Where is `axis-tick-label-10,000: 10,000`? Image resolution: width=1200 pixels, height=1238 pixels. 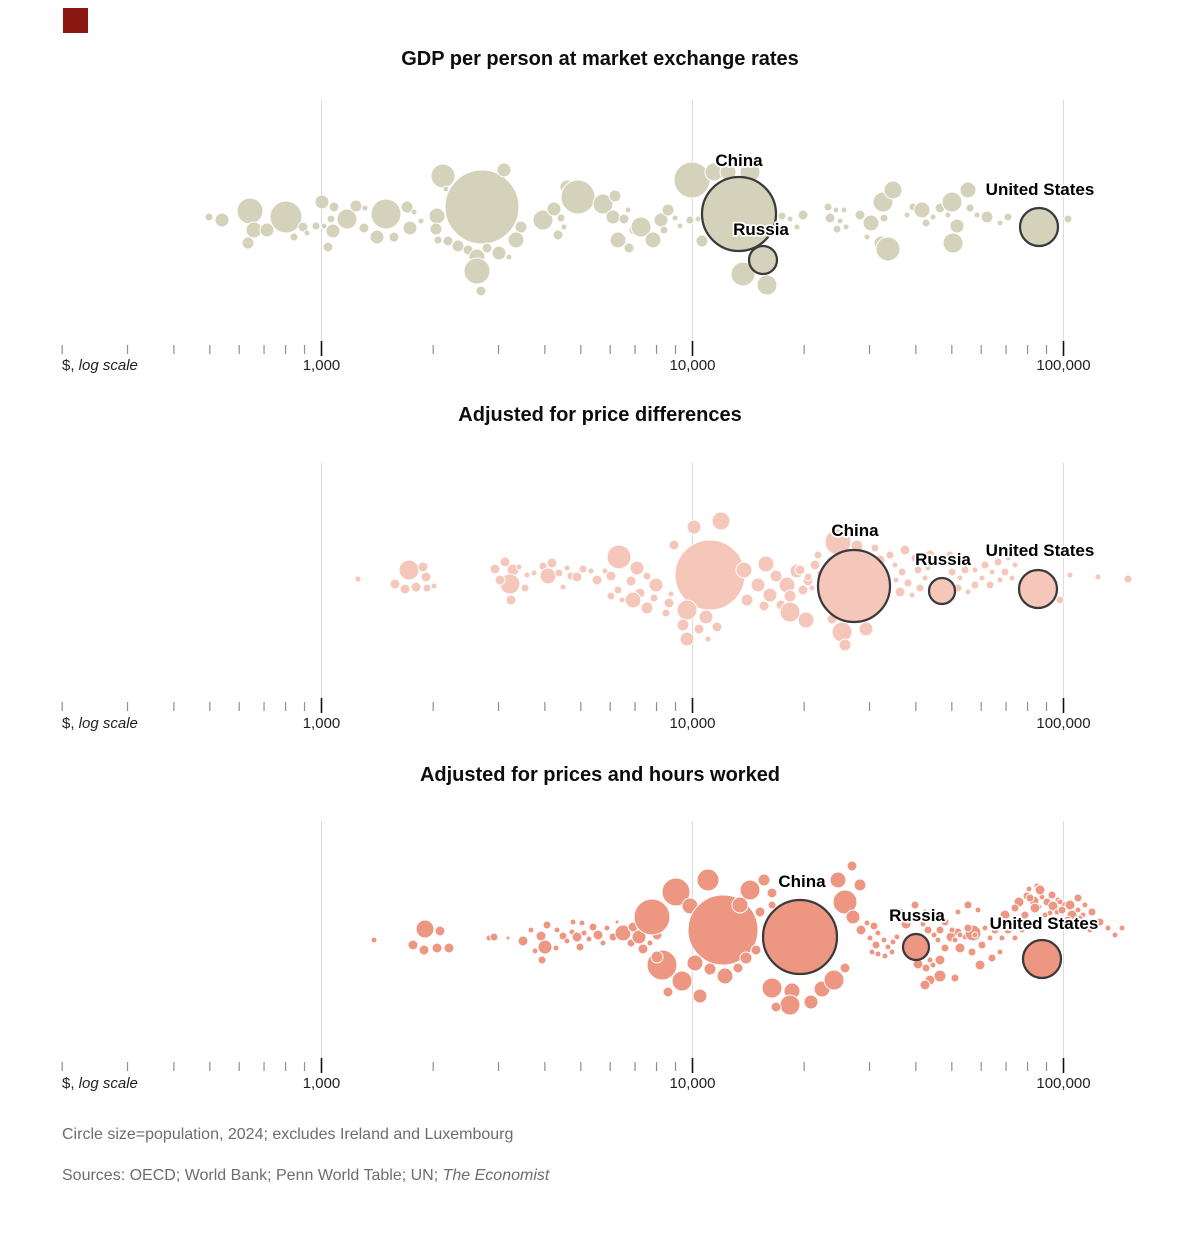
axis-tick-label-10,000: 10,000 is located at coordinates (693, 723).